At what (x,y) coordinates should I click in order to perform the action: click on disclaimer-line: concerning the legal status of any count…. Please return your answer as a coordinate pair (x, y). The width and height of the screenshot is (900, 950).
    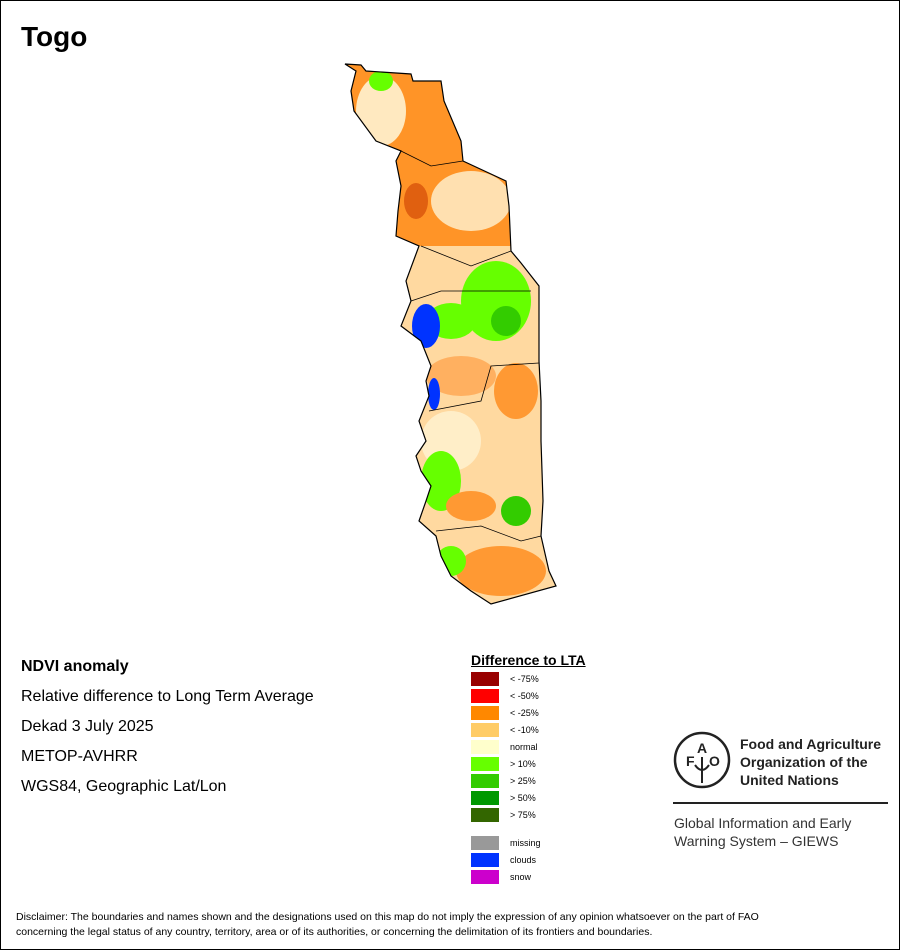
    Looking at the image, I should click on (334, 932).